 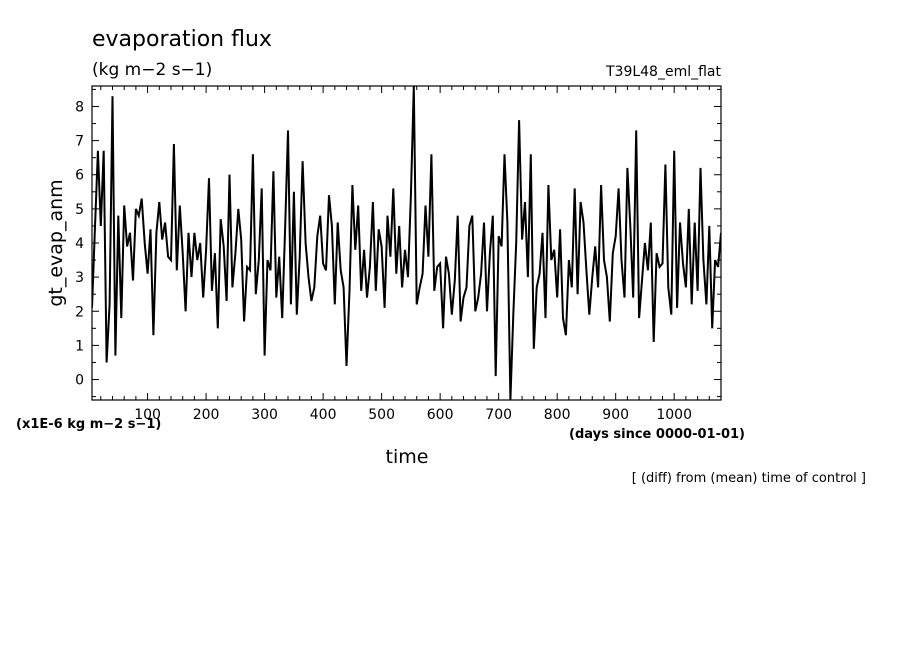 What do you see at coordinates (79, 176) in the screenshot?
I see `y-tick-label: 6` at bounding box center [79, 176].